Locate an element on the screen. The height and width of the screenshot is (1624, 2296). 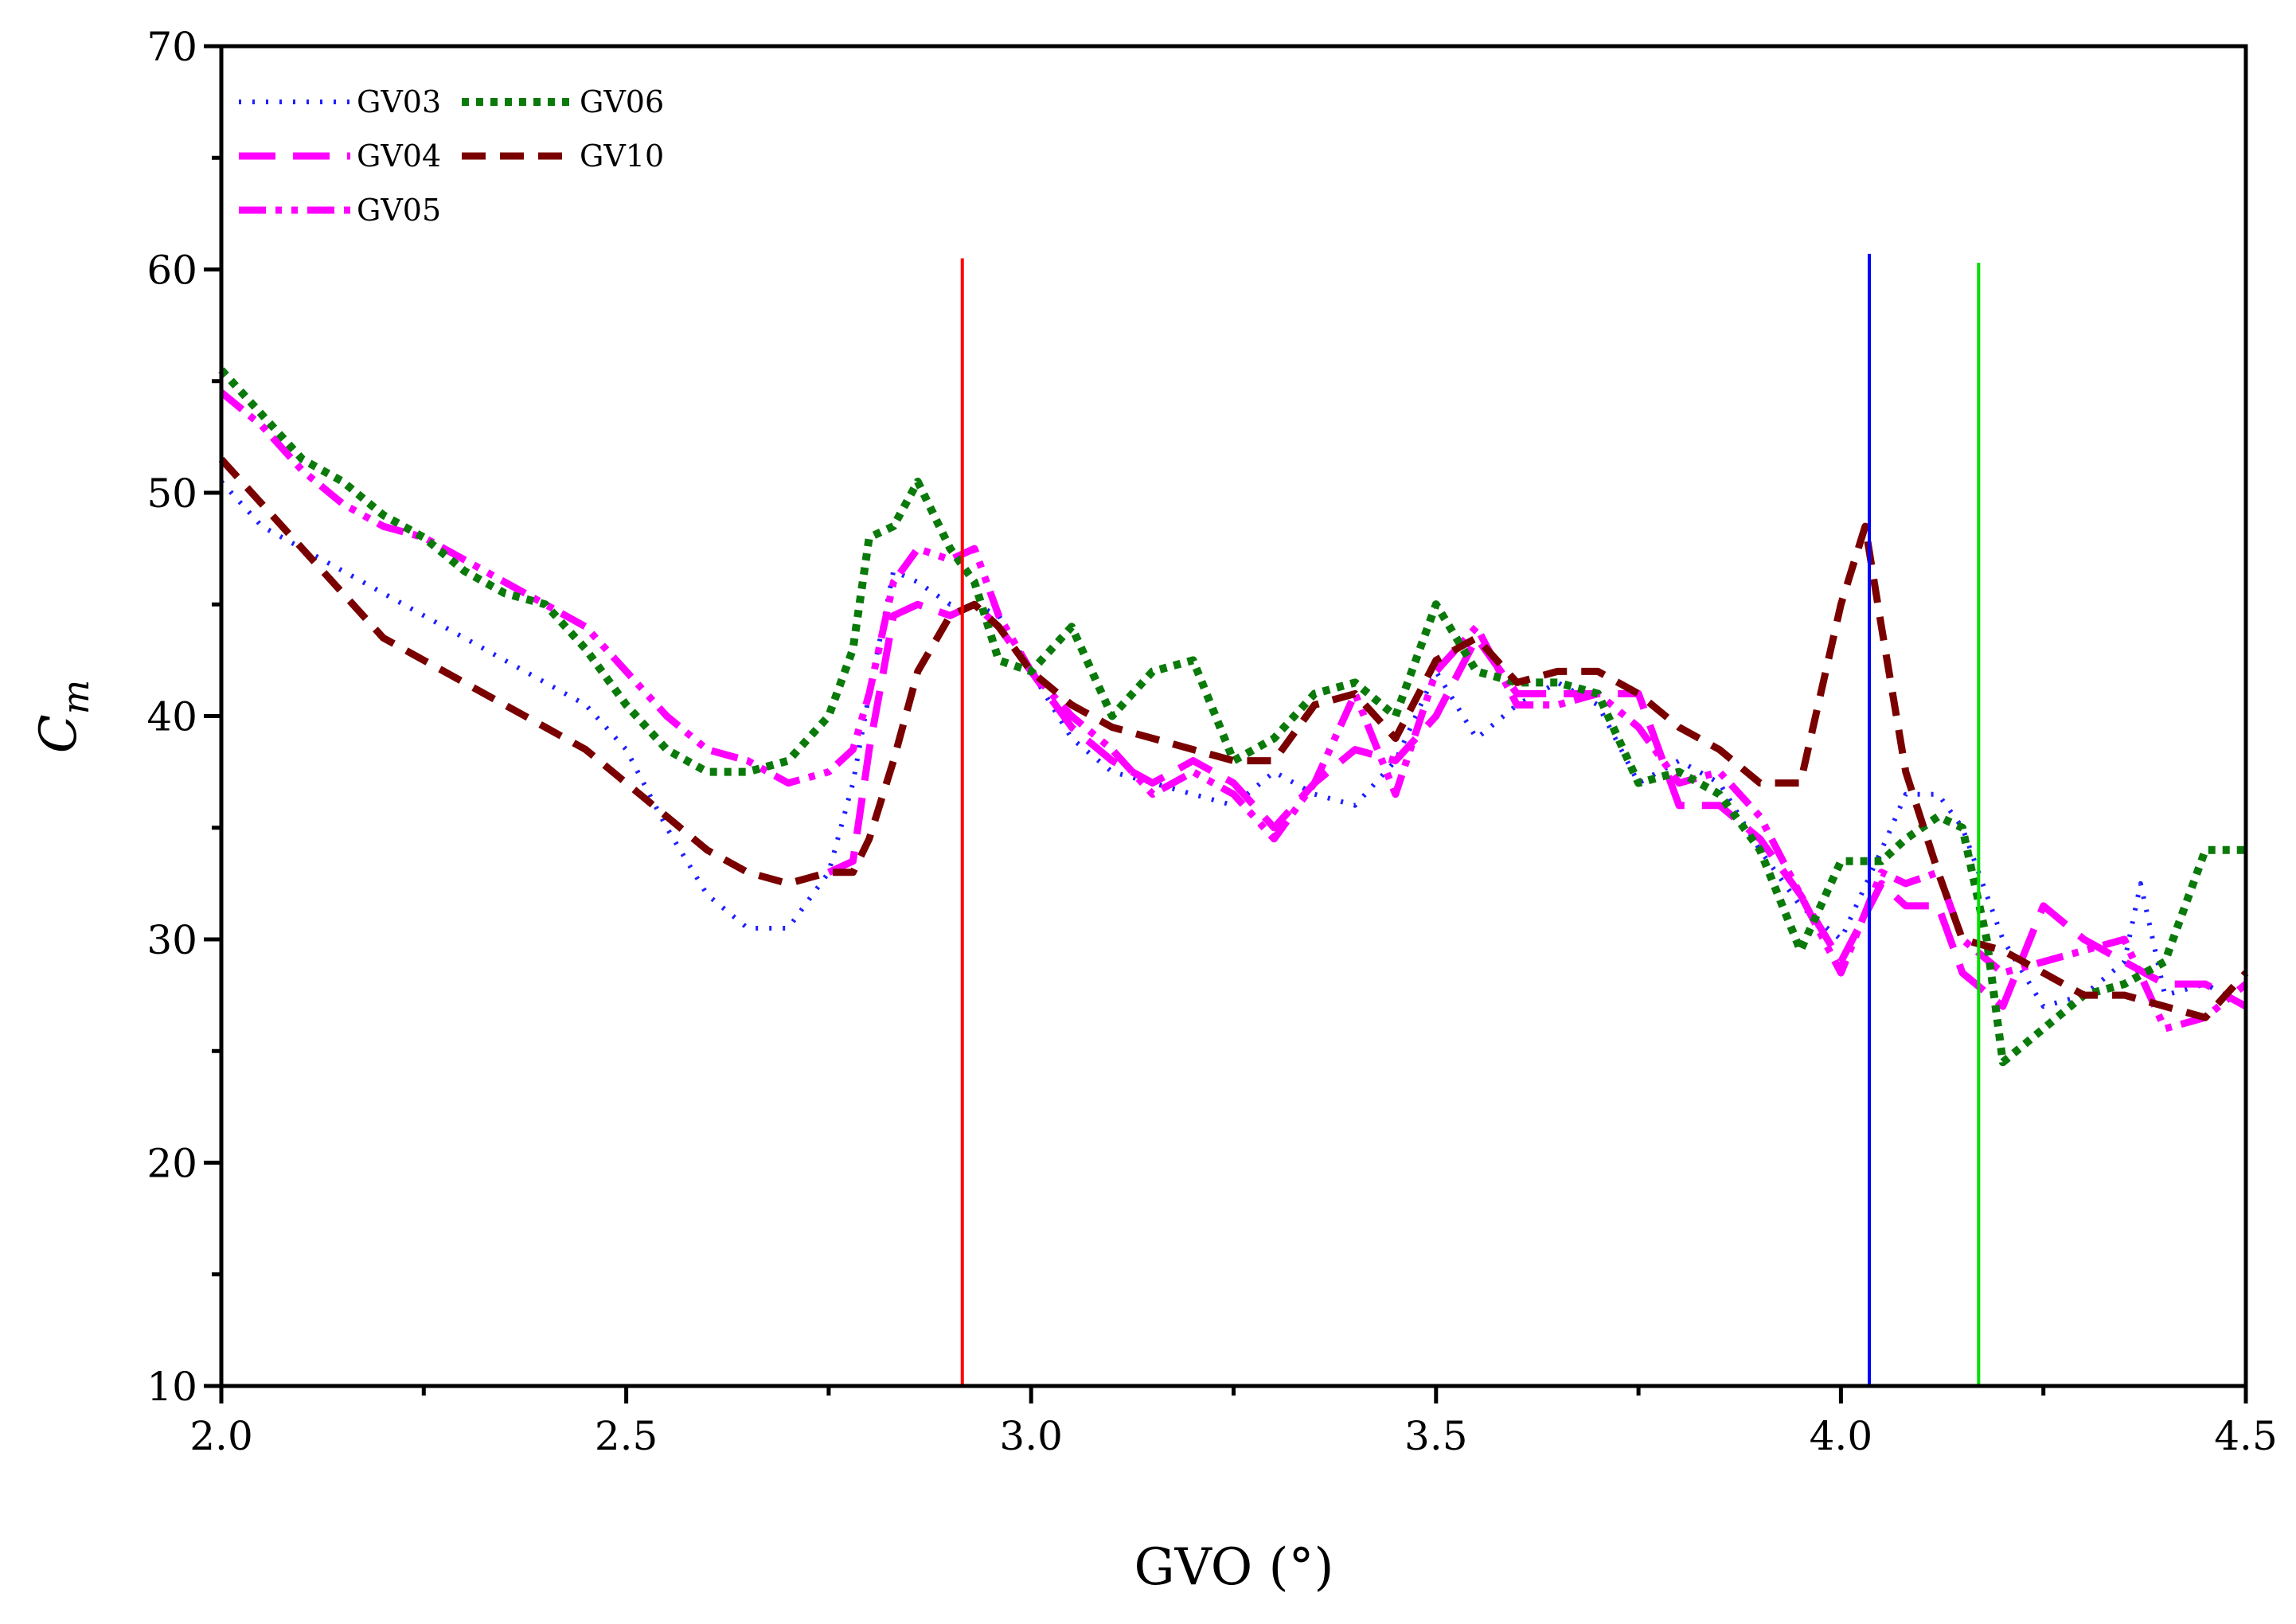
y-tick-label: 10 is located at coordinates (171, 1387).